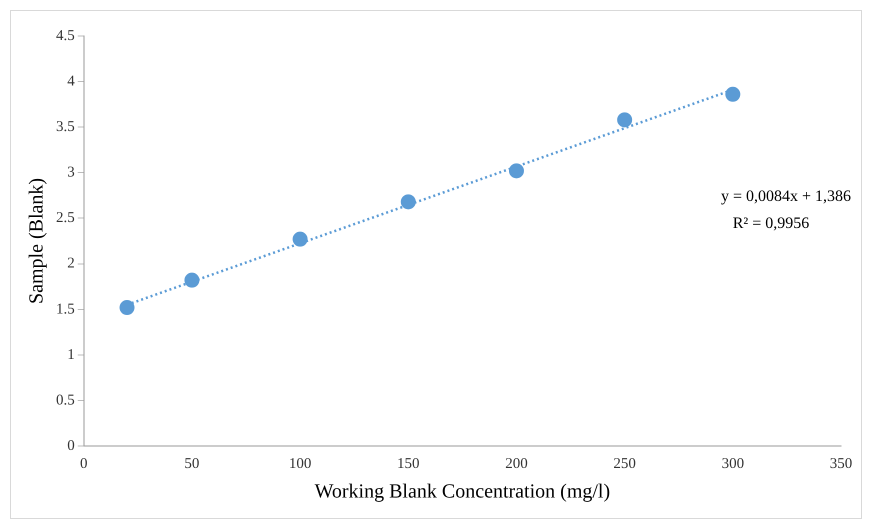  I want to click on x-tick-label: 100, so click(300, 464).